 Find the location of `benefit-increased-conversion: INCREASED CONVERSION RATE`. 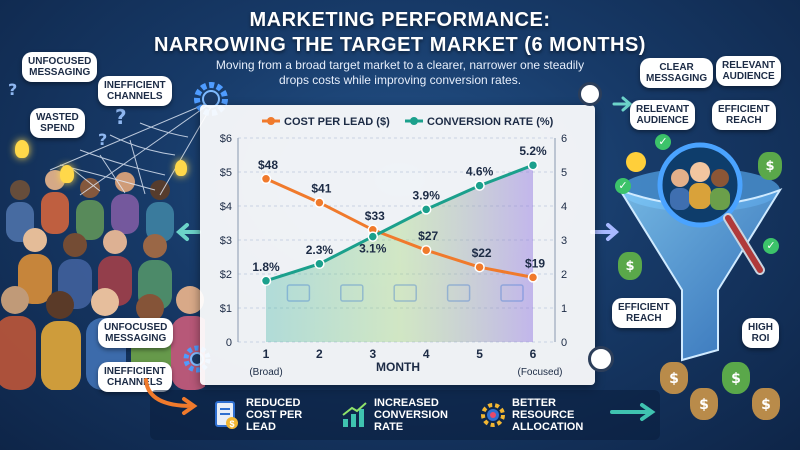

benefit-increased-conversion: INCREASED CONVERSION RATE is located at coordinates (394, 415).